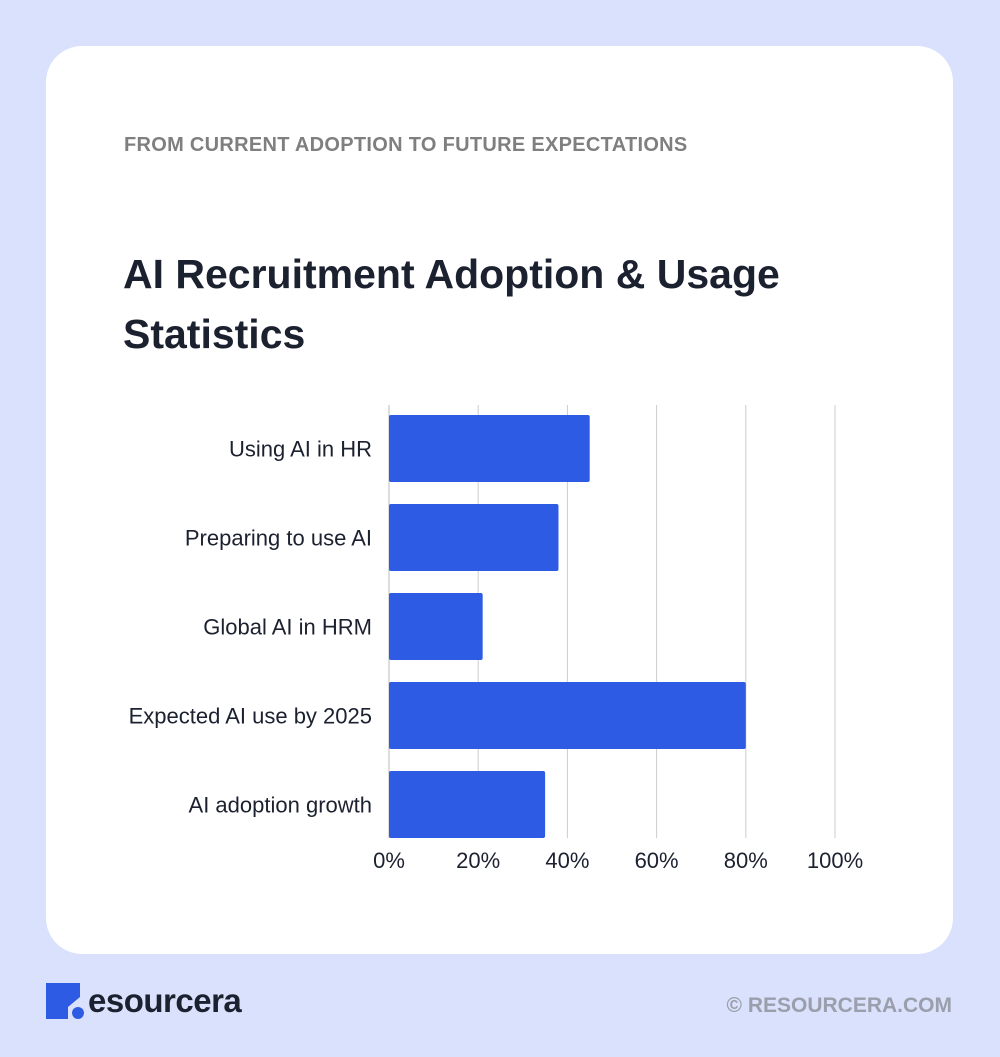  What do you see at coordinates (165, 1000) in the screenshot?
I see `brand-name: esourcera` at bounding box center [165, 1000].